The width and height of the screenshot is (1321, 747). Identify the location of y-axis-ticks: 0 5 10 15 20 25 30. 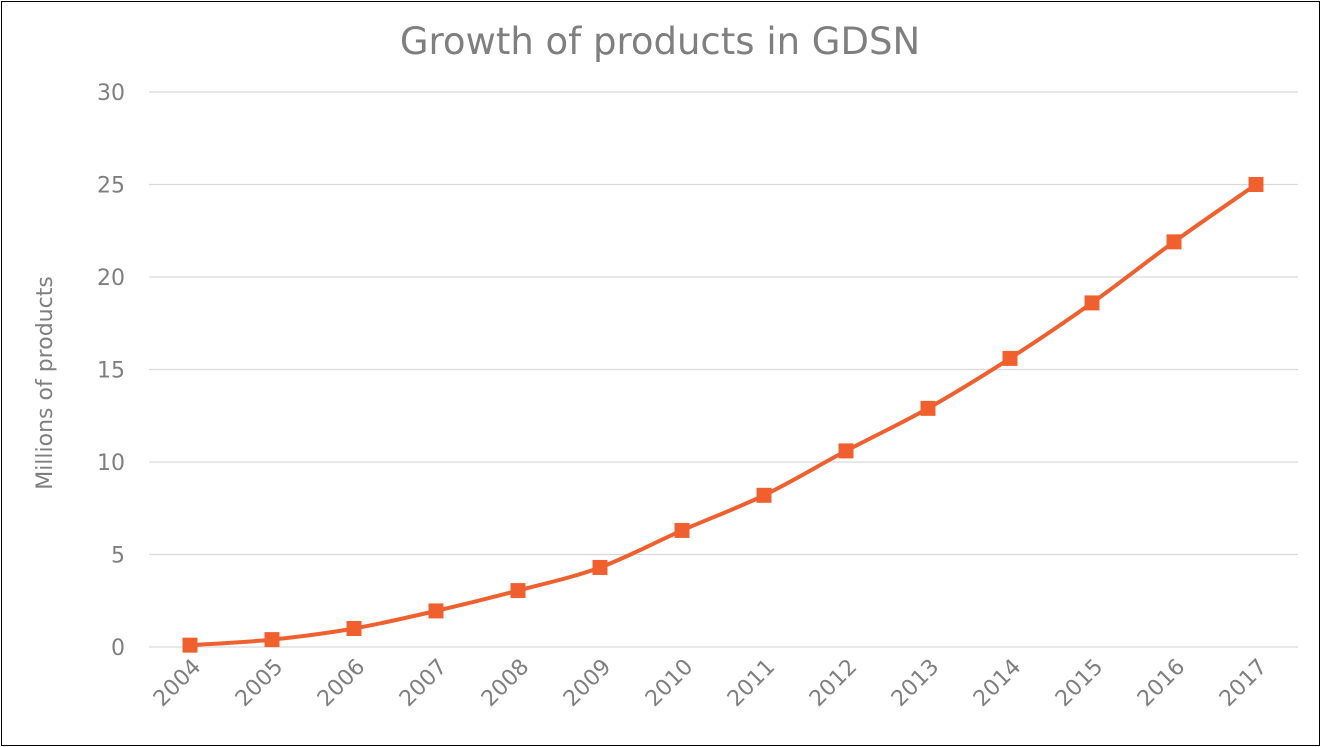
(111, 371).